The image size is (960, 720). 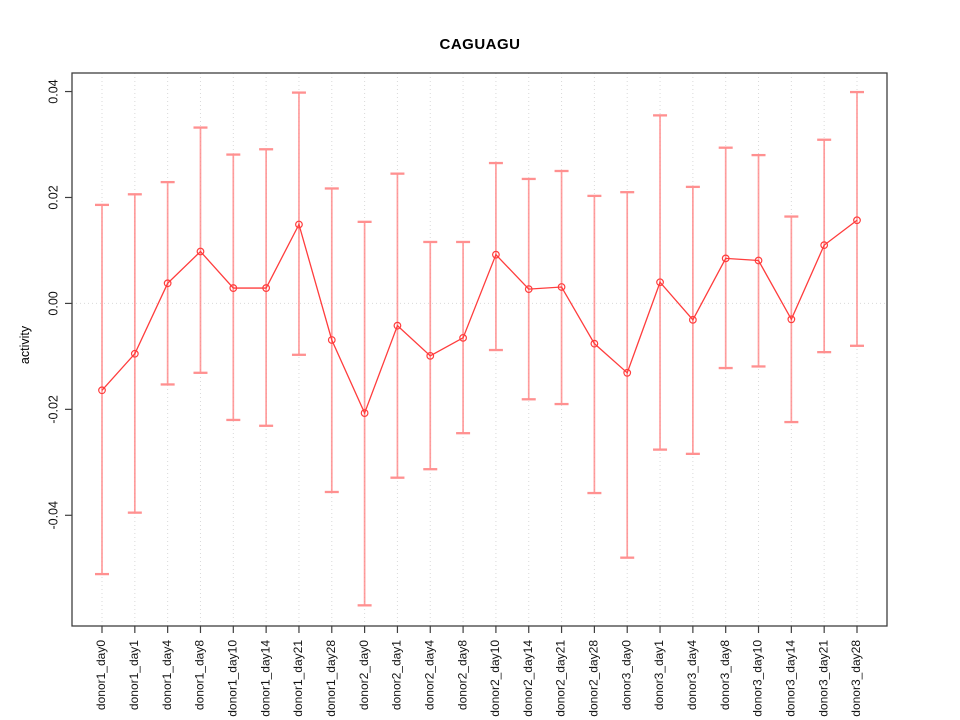 I want to click on x-tick-label: donor1_day0, so click(x=101, y=675).